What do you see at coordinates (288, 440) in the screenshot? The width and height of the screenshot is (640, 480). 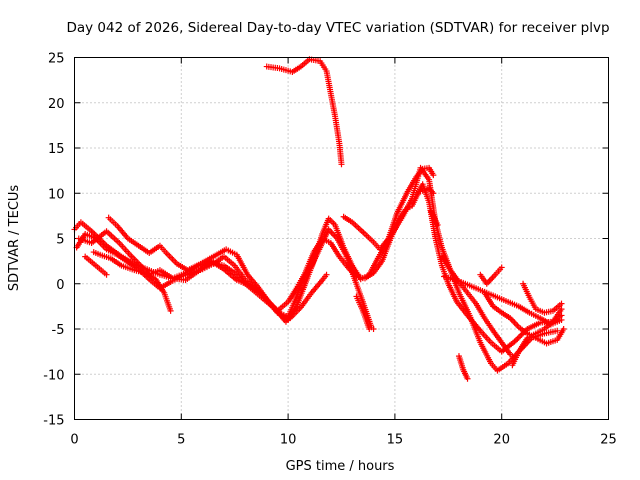 I see `x-tick-label: 10` at bounding box center [288, 440].